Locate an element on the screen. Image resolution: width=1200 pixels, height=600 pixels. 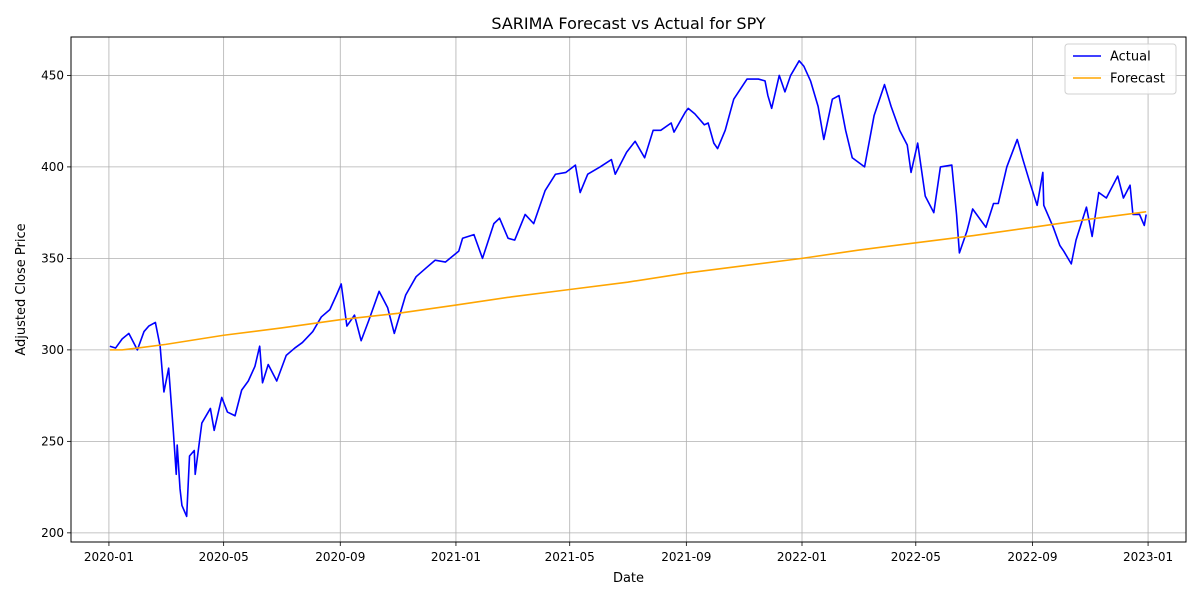
legend-label-forecast: Forecast is located at coordinates (1137, 79).